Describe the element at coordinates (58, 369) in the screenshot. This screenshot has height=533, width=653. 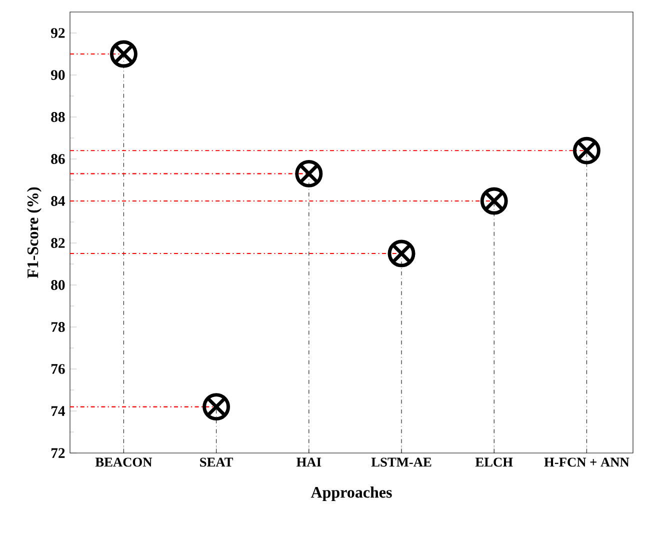
I see `y-tick-label: 76` at that location.